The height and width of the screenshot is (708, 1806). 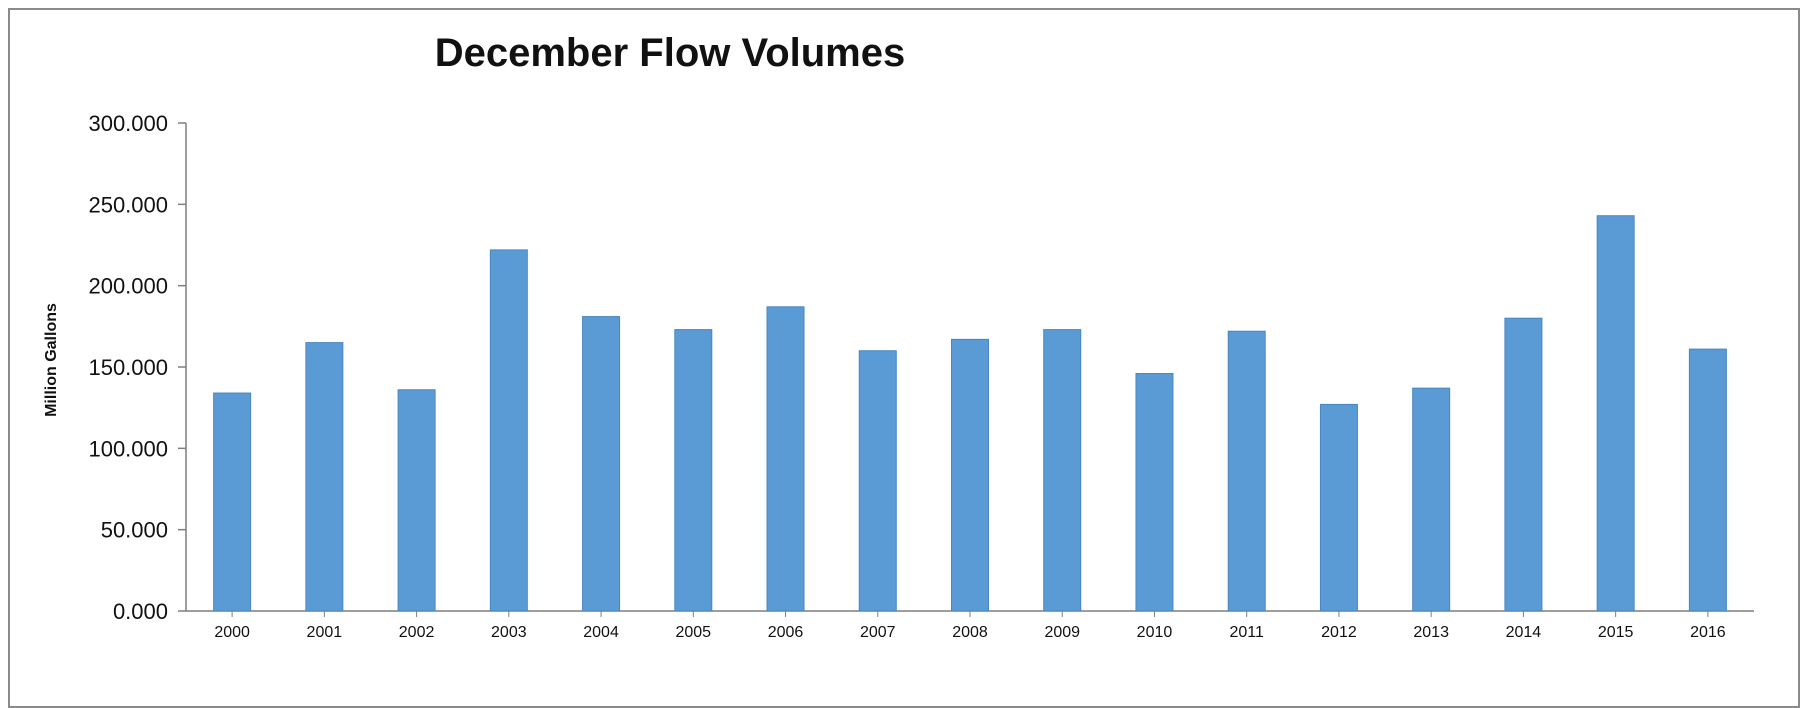 I want to click on bar-2003, so click(x=508, y=430).